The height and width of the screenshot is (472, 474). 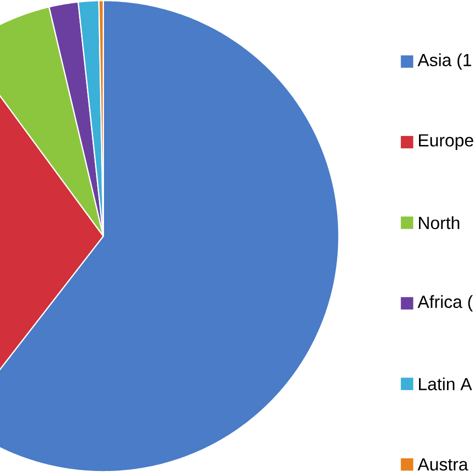 I want to click on legend-label: Europe, so click(x=446, y=142).